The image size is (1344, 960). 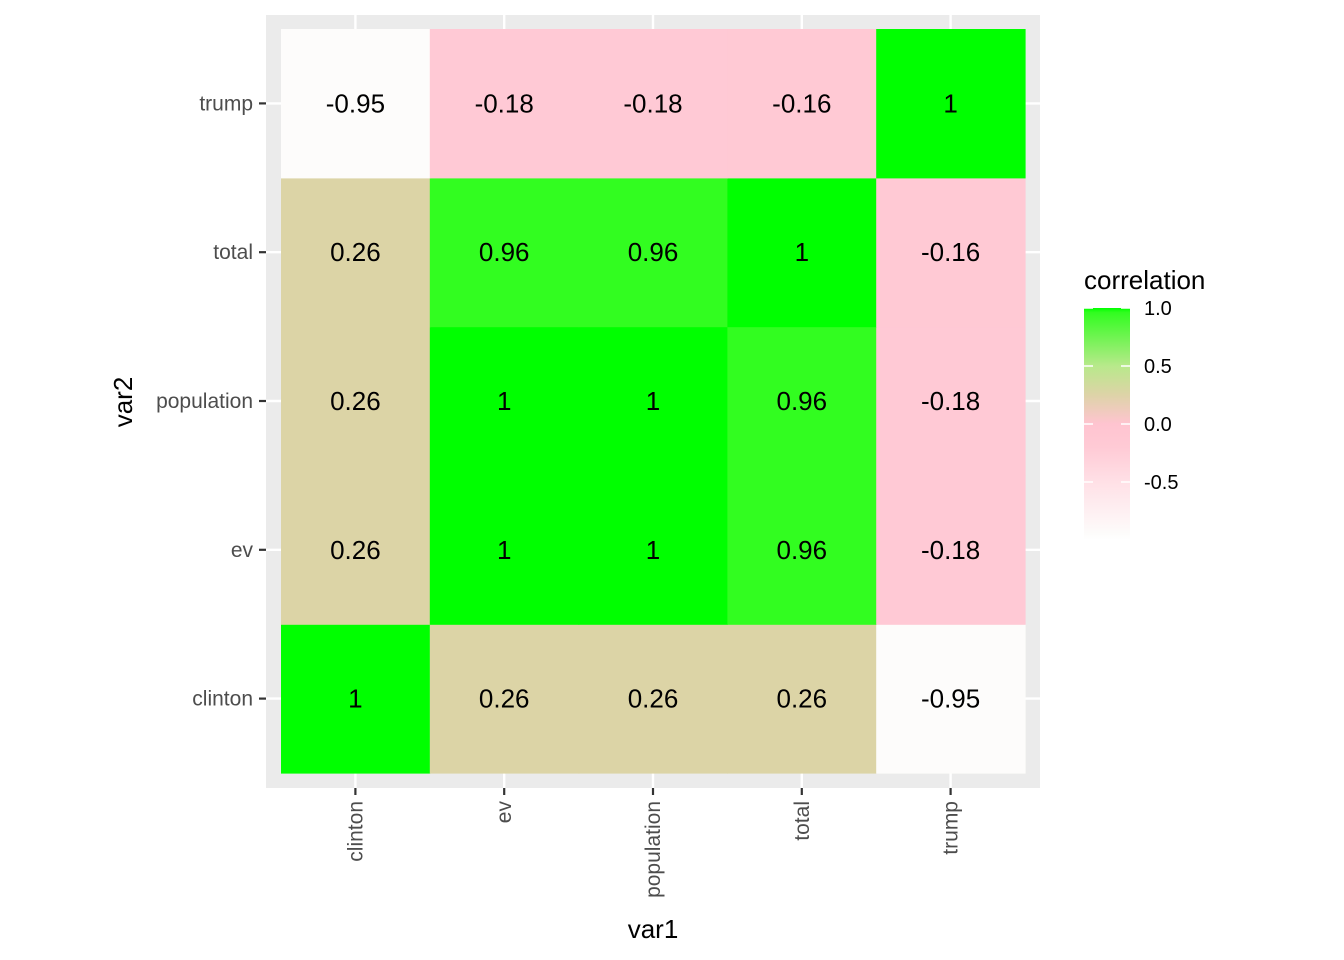 I want to click on cell-ev-ev, so click(x=504, y=550).